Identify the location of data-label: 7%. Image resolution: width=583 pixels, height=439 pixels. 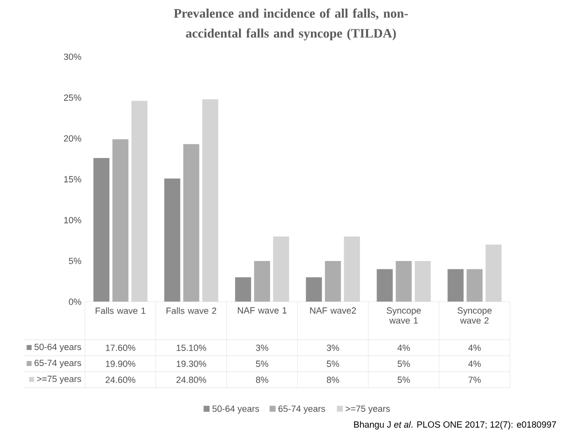
(474, 379).